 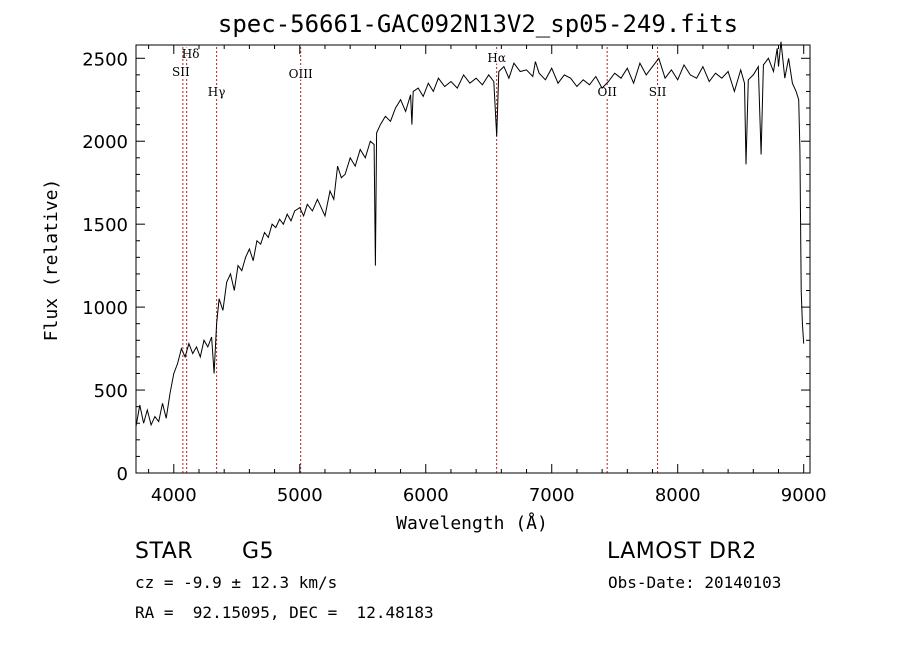 I want to click on y-tick-label: 0, so click(x=122, y=474).